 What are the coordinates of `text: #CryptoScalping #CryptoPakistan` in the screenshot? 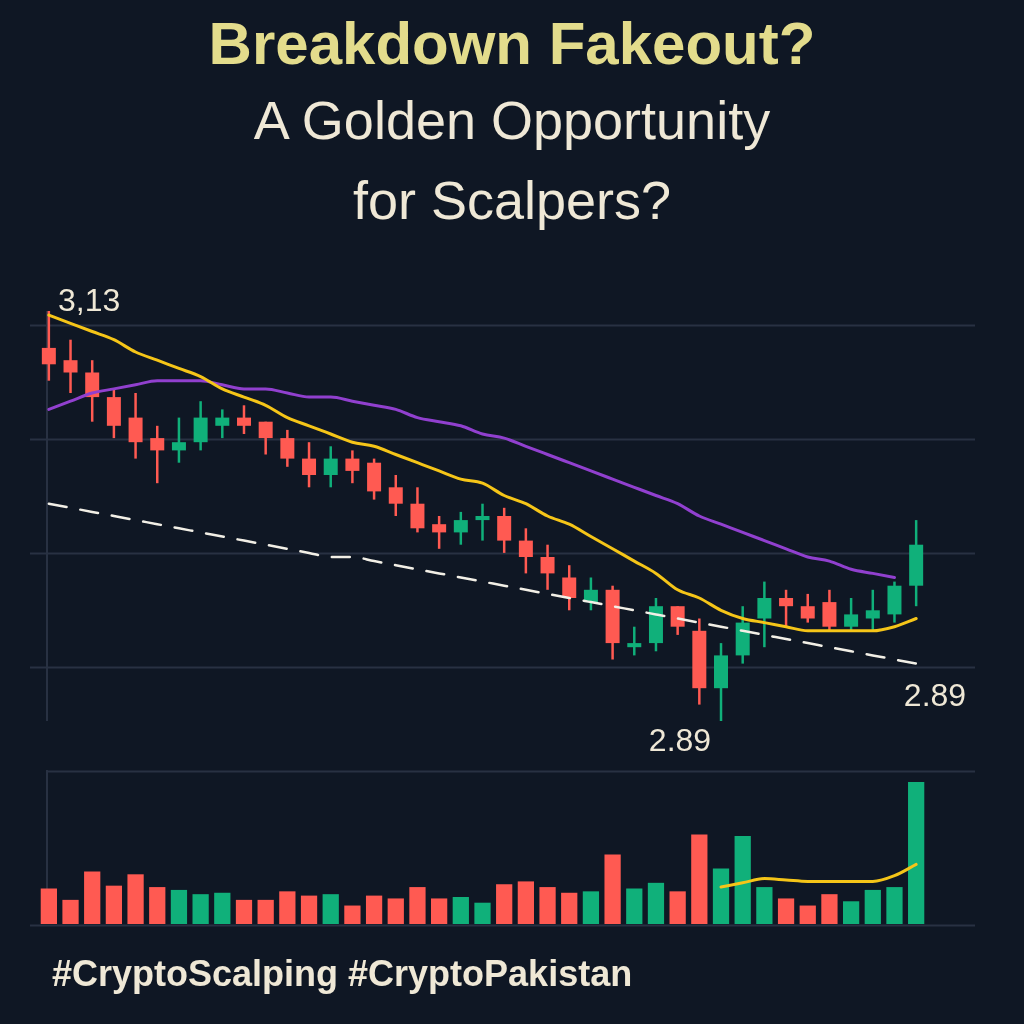 It's located at (342, 974).